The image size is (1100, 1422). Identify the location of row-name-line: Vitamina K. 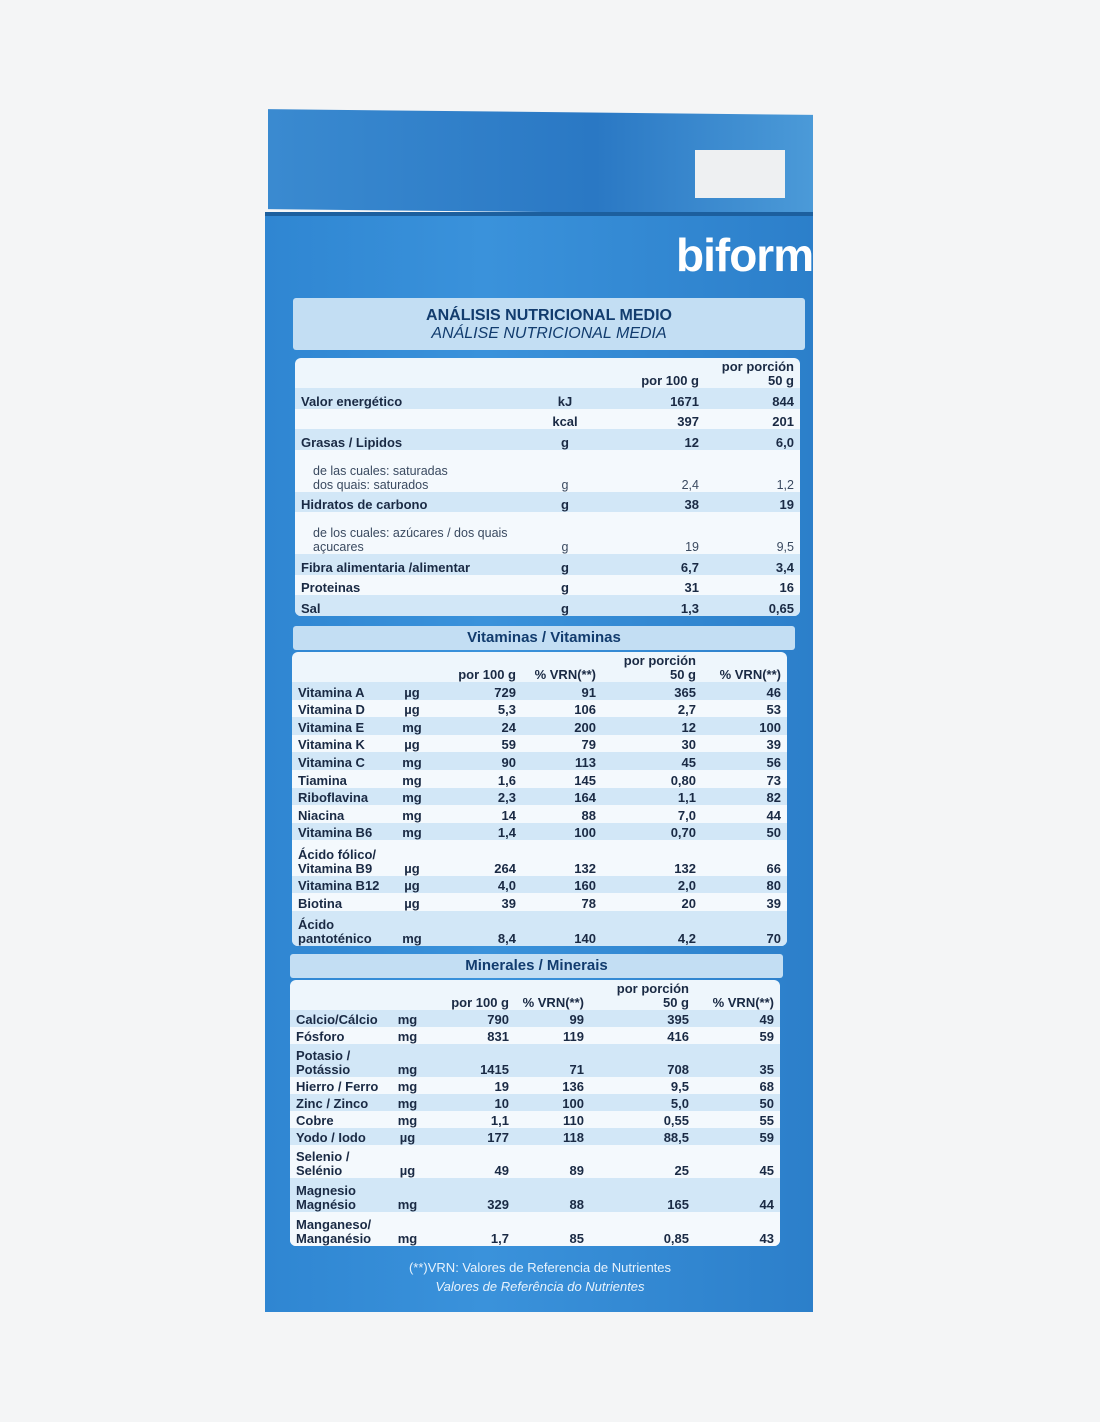
(331, 745).